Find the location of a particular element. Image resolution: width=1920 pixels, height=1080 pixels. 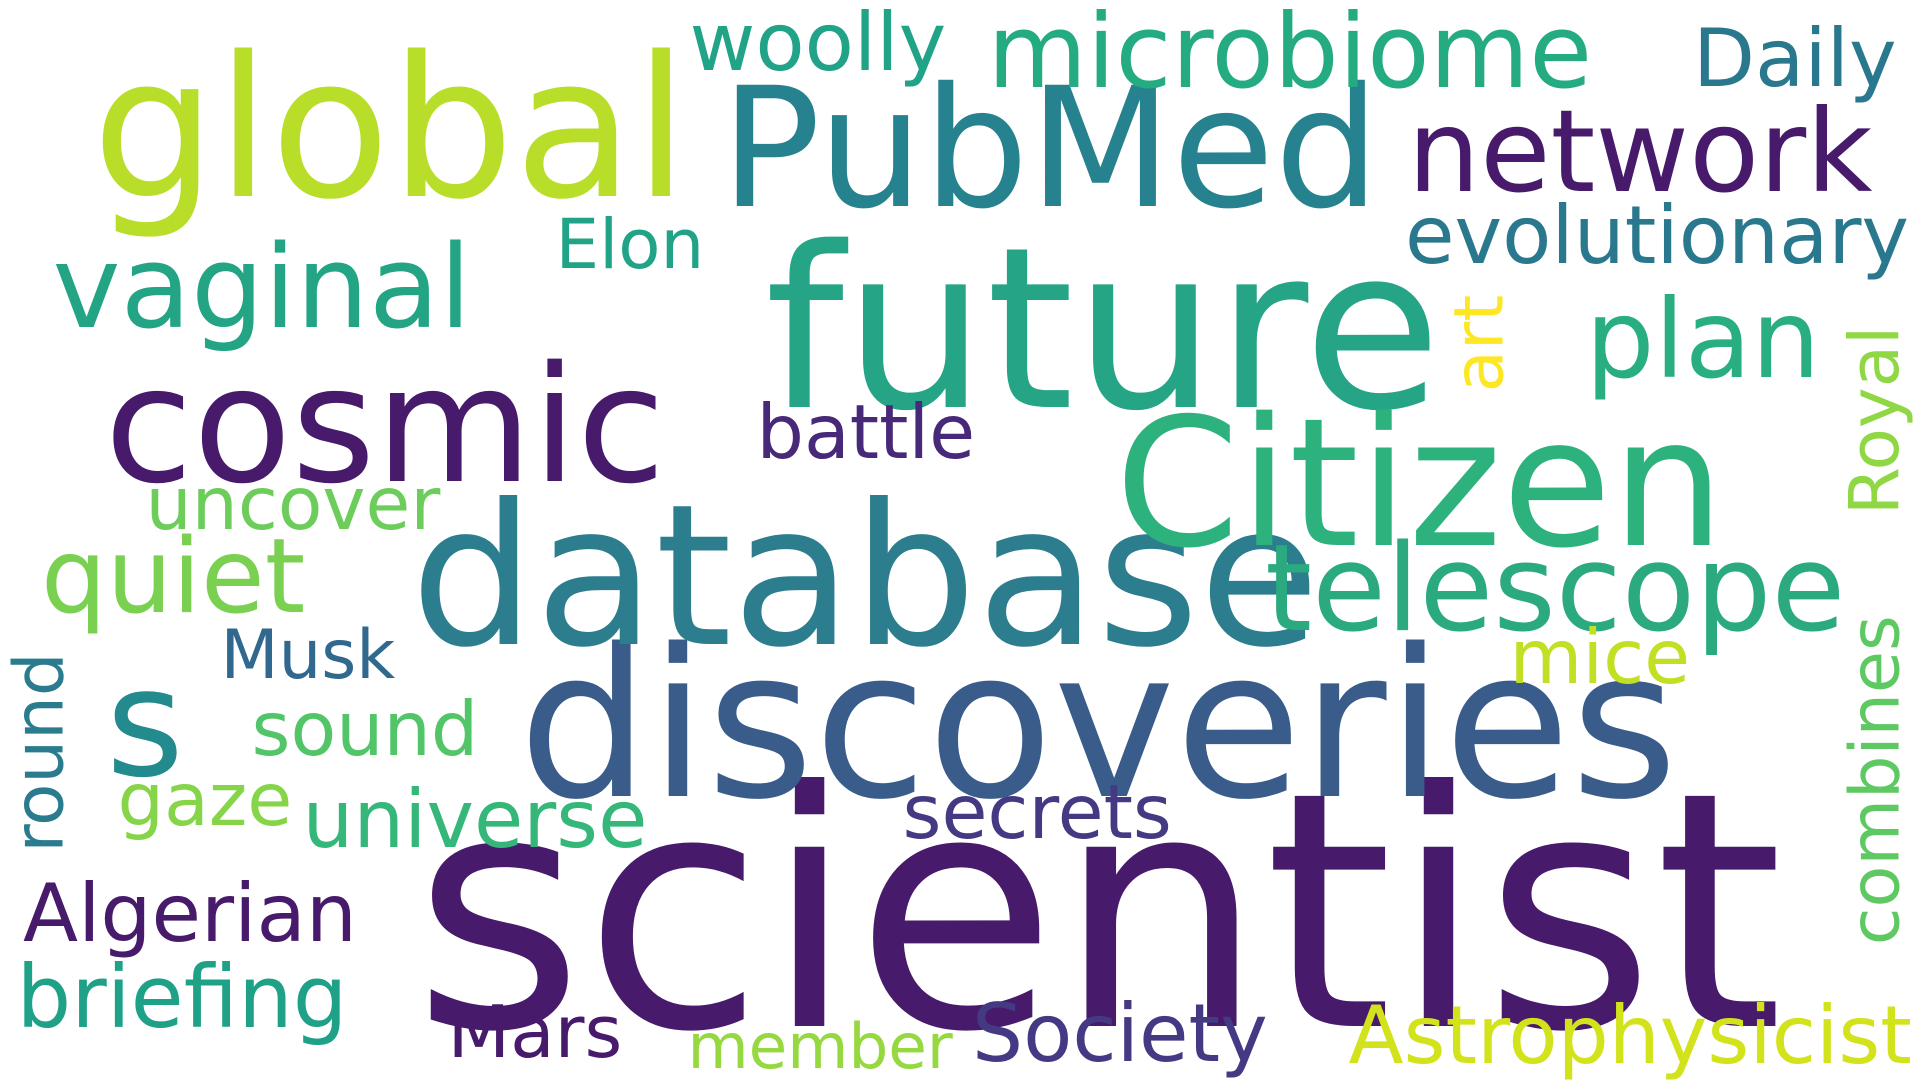

word-secrets: secrets is located at coordinates (1037, 812).